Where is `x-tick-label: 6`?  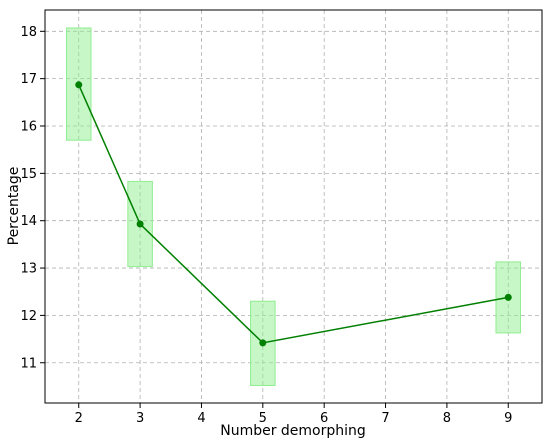
x-tick-label: 6 is located at coordinates (324, 418).